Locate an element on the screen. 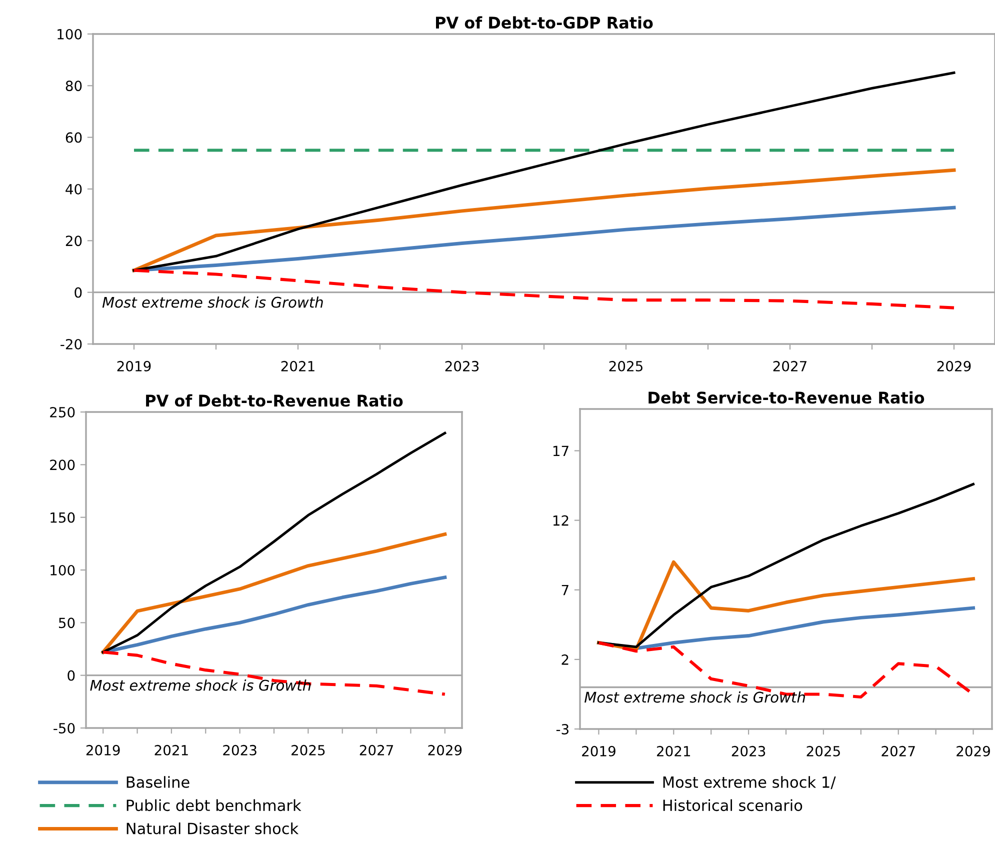 This screenshot has width=995, height=851. legend-label: Public debt benchmark is located at coordinates (214, 805).